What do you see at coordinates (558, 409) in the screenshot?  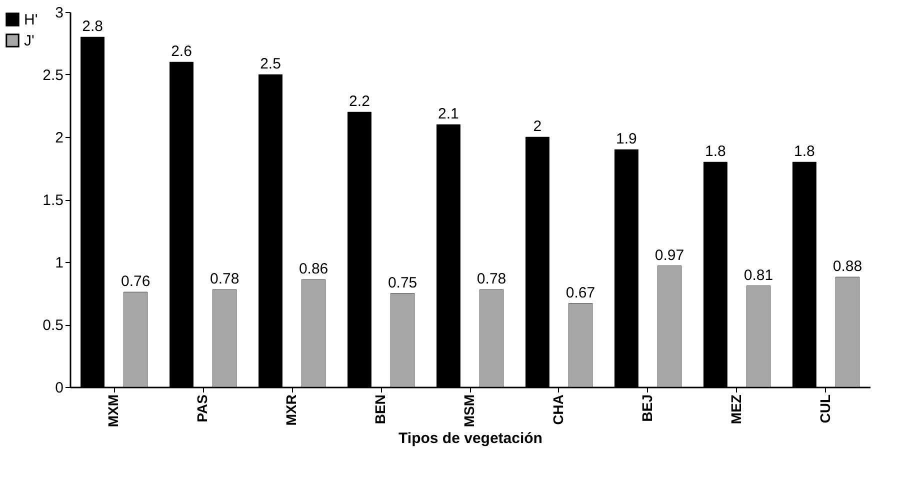 I see `x-tick-label: CHA` at bounding box center [558, 409].